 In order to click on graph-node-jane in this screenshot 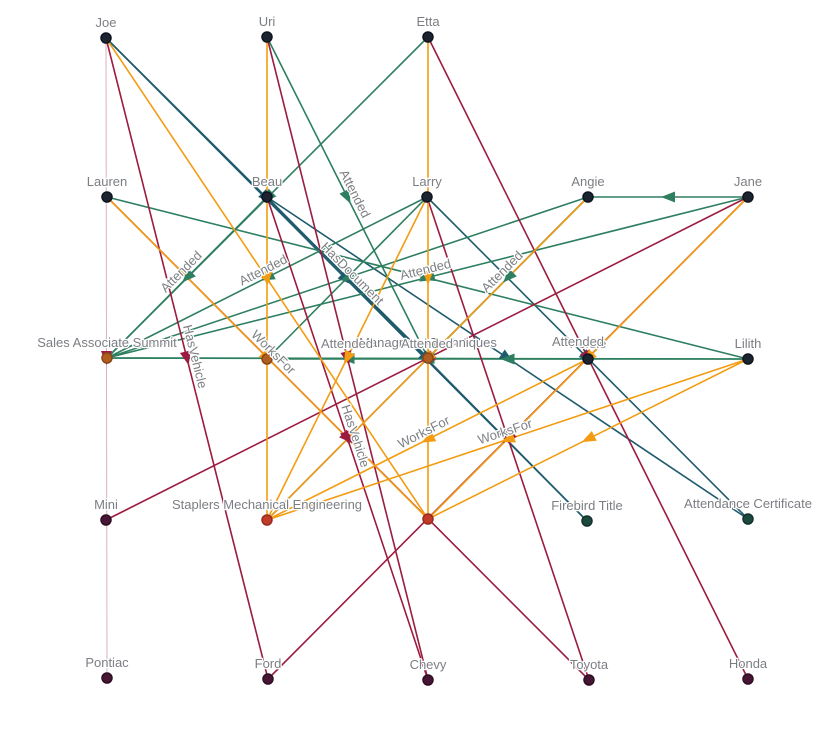, I will do `click(748, 197)`.